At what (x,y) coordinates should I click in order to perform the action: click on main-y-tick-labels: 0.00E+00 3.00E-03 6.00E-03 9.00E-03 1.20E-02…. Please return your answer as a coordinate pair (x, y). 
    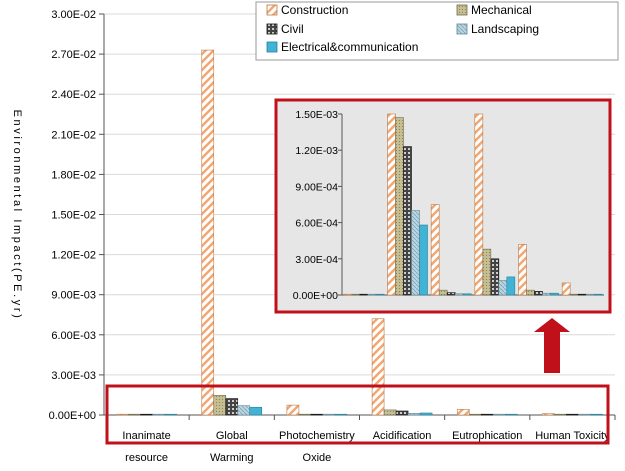
    Looking at the image, I should click on (72, 215).